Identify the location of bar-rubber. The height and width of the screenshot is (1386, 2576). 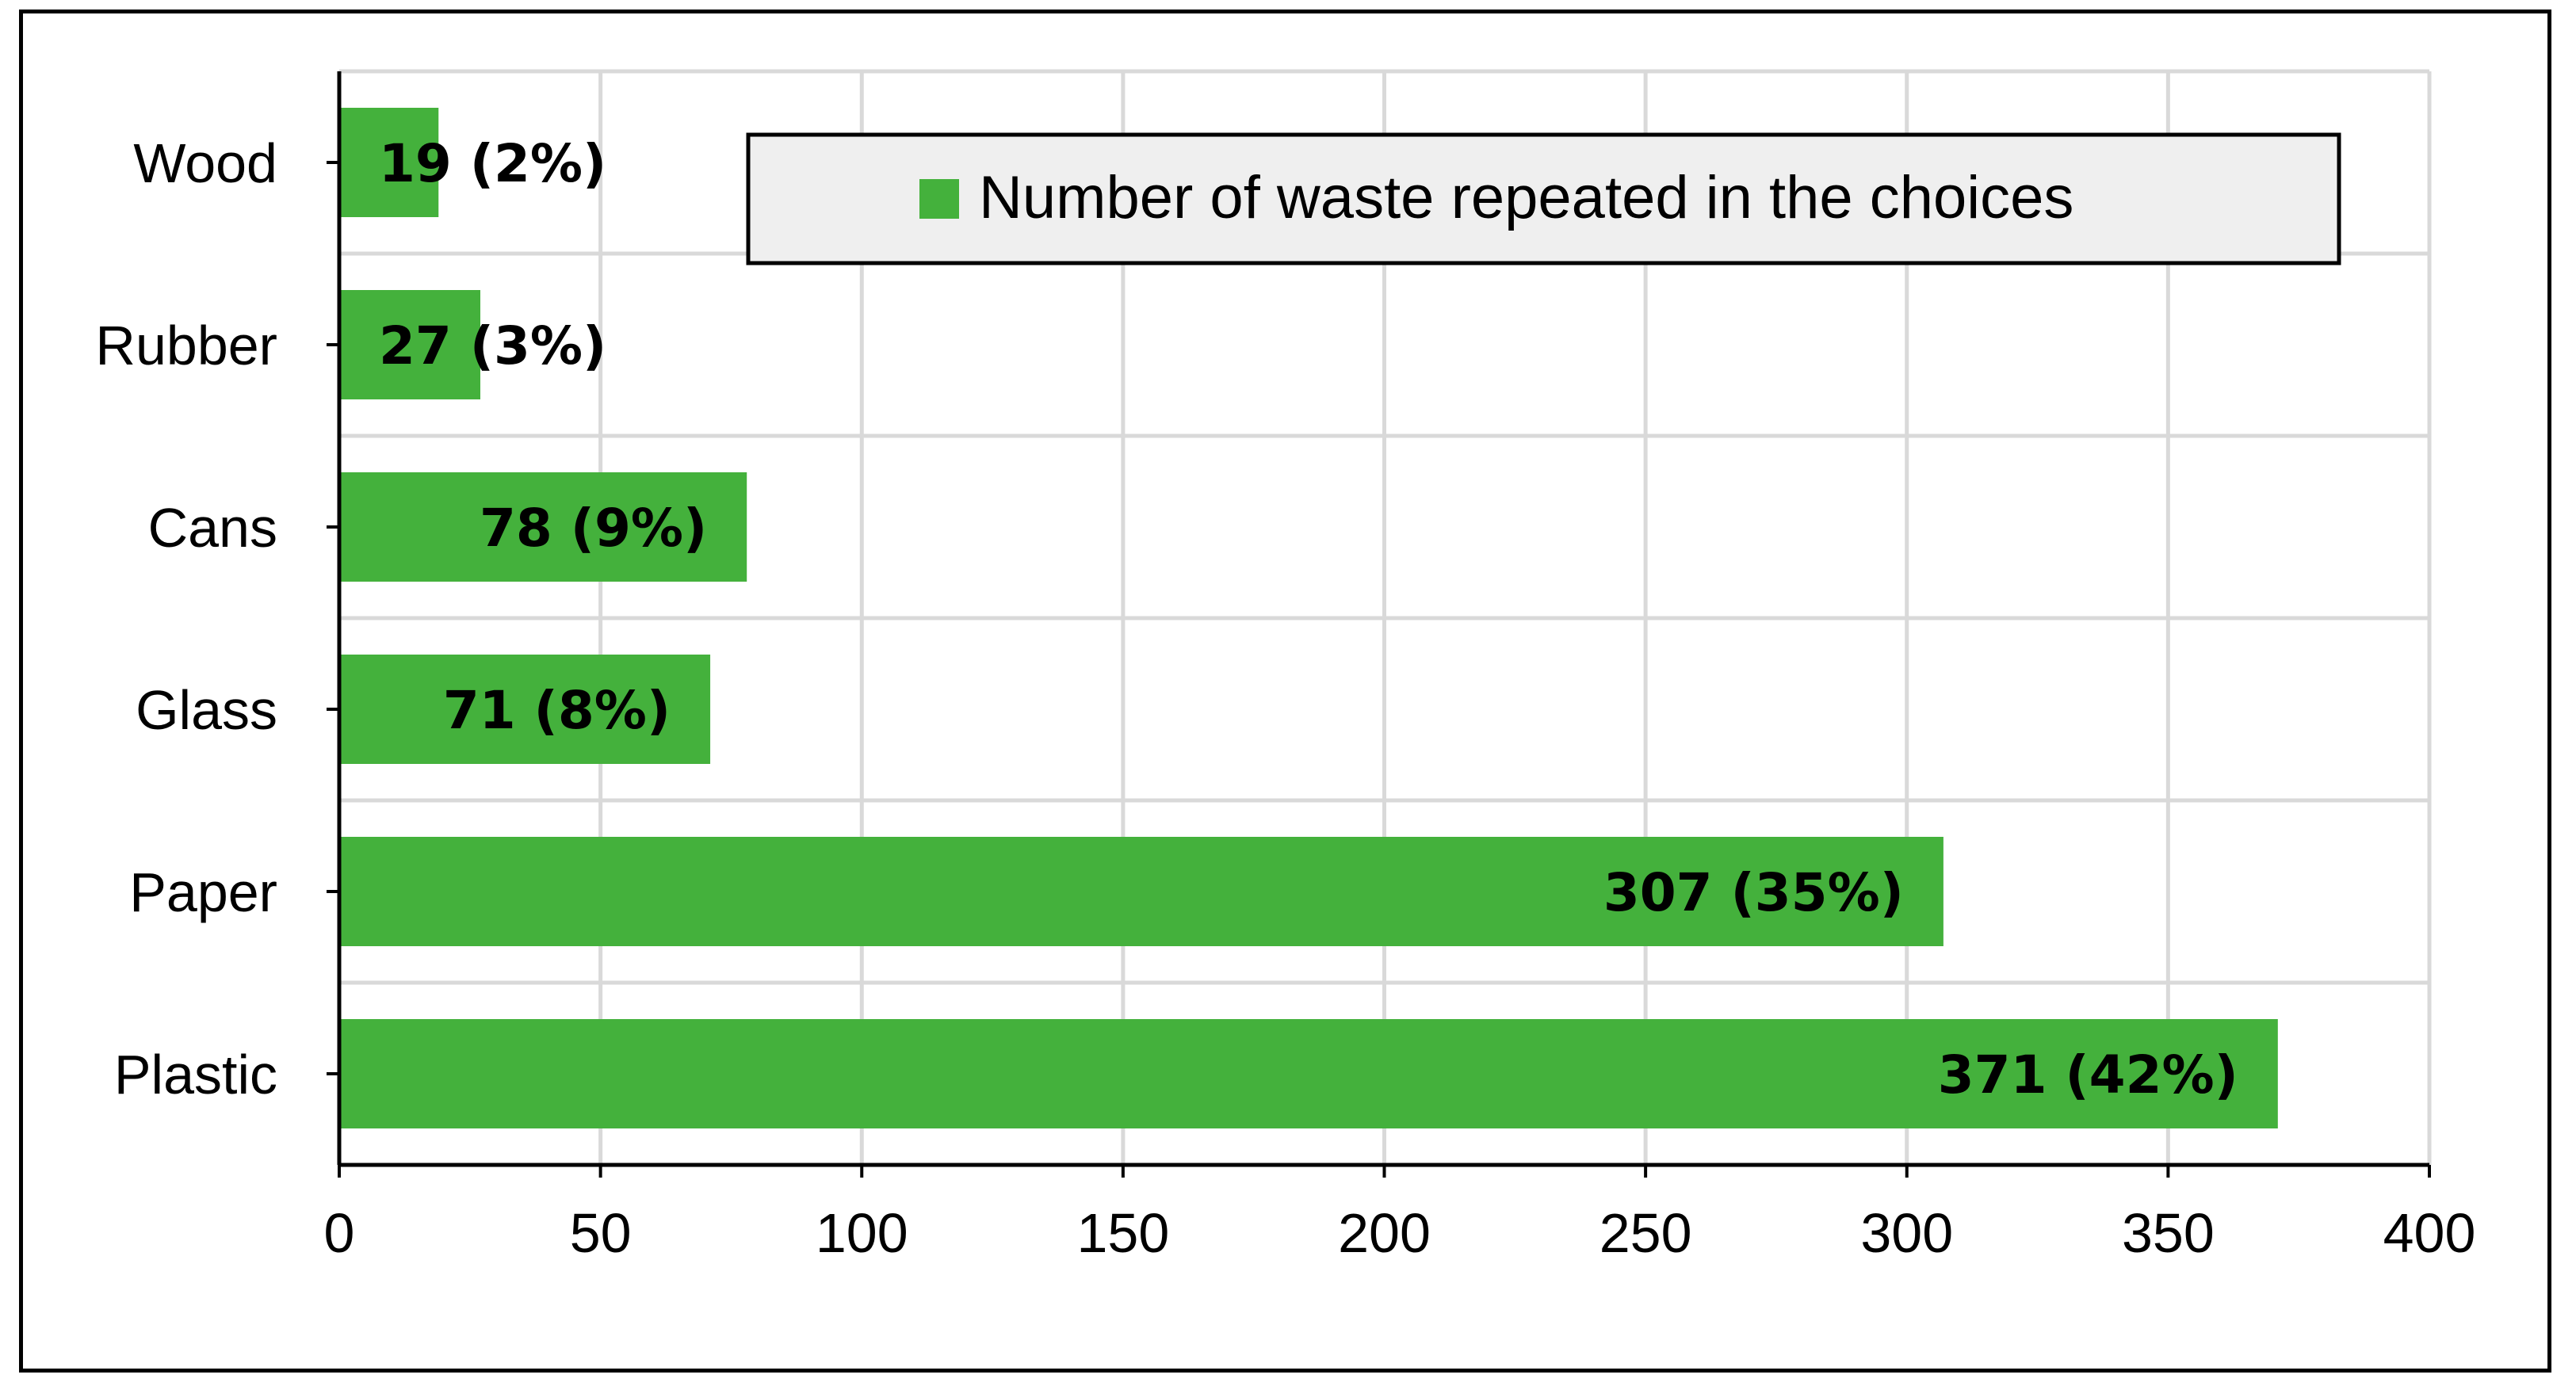
(410, 344).